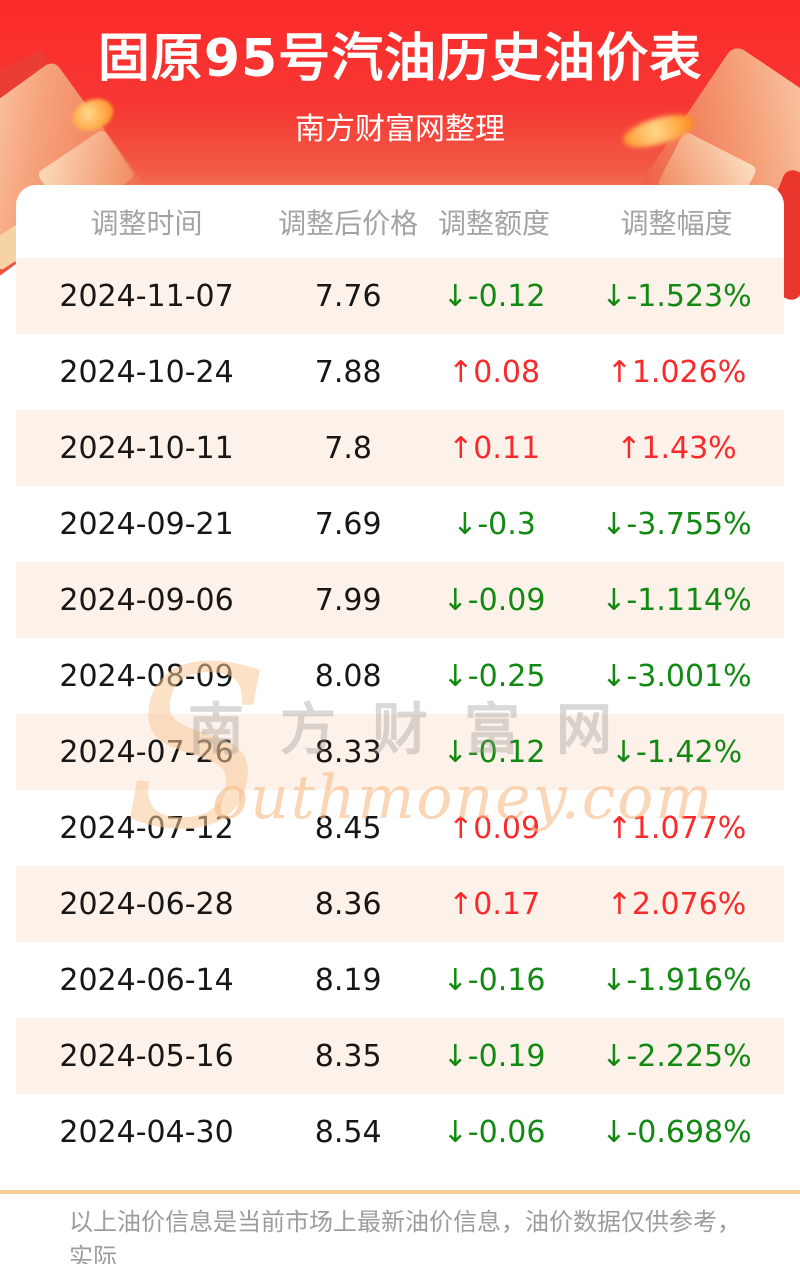 The image size is (800, 1264). I want to click on row-price: 8.19, so click(348, 980).